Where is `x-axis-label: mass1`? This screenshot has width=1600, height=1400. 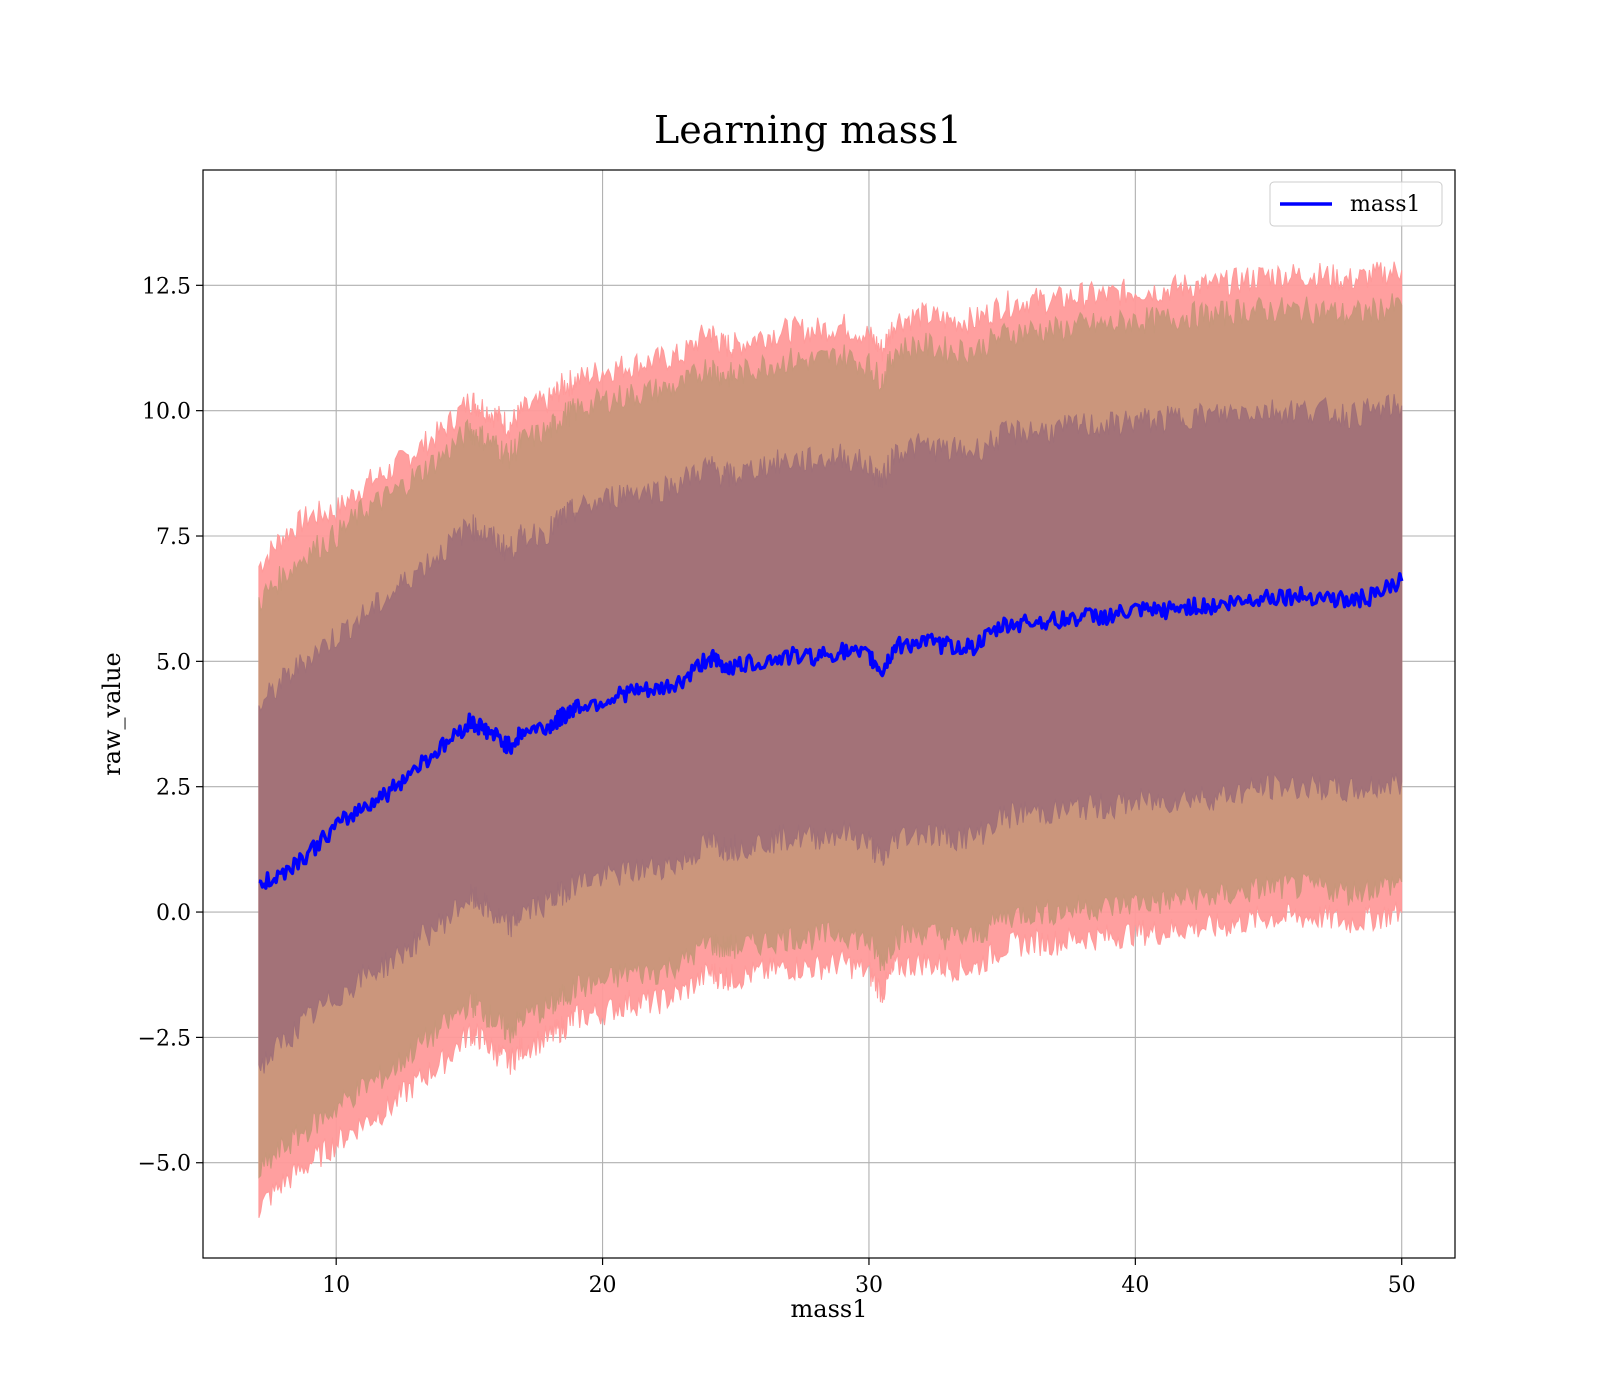 x-axis-label: mass1 is located at coordinates (829, 1309).